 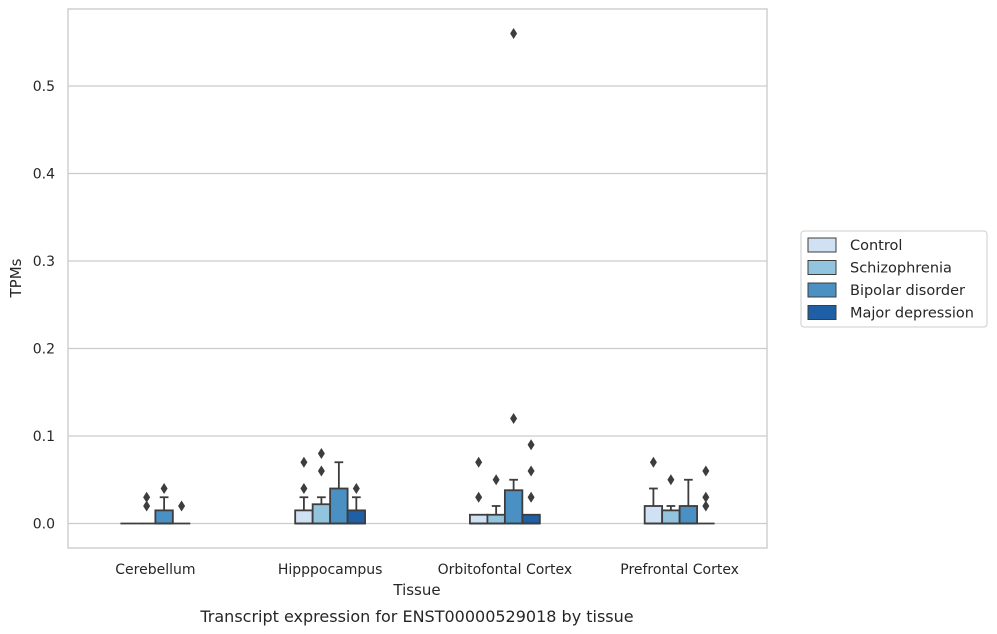 What do you see at coordinates (907, 291) in the screenshot?
I see `legend-label: Bipolar disorder` at bounding box center [907, 291].